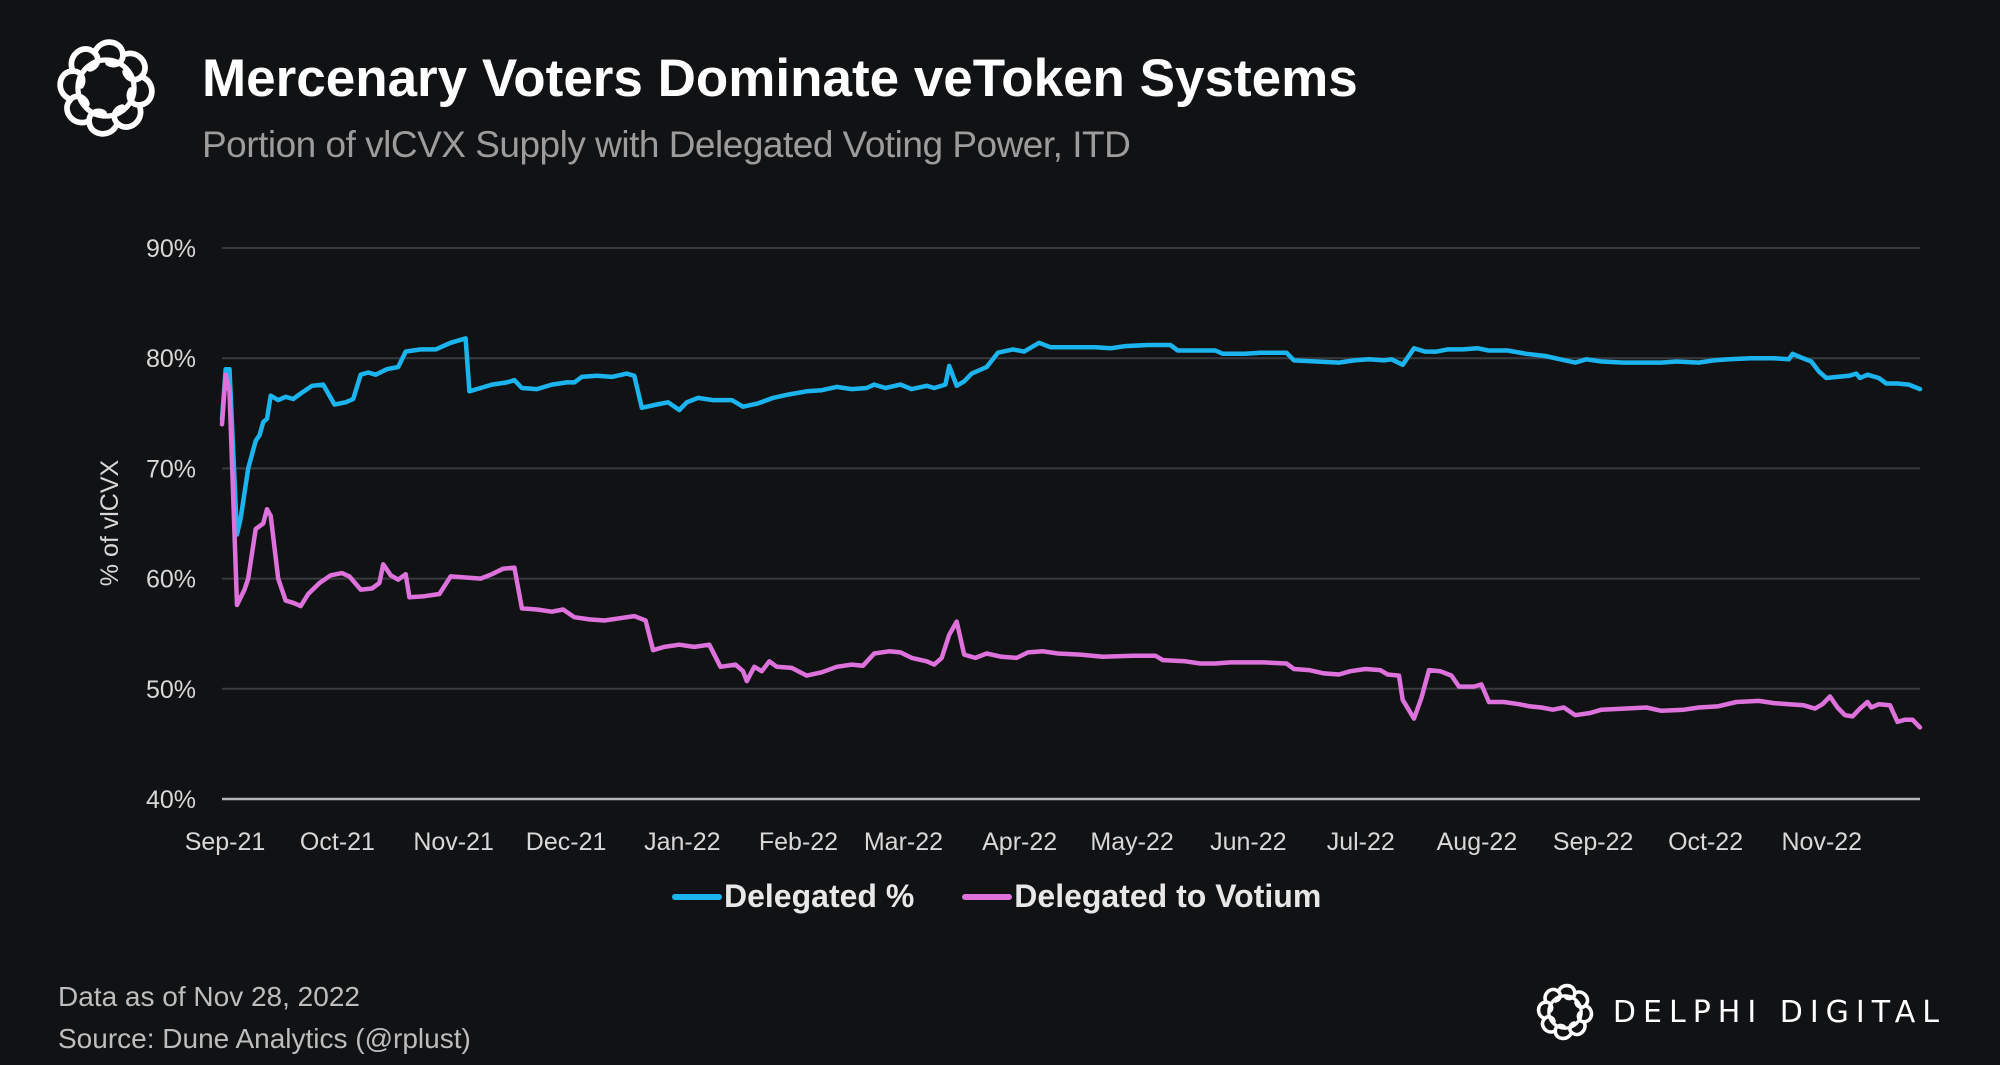  I want to click on y-tick-label: 80%, so click(171, 359).